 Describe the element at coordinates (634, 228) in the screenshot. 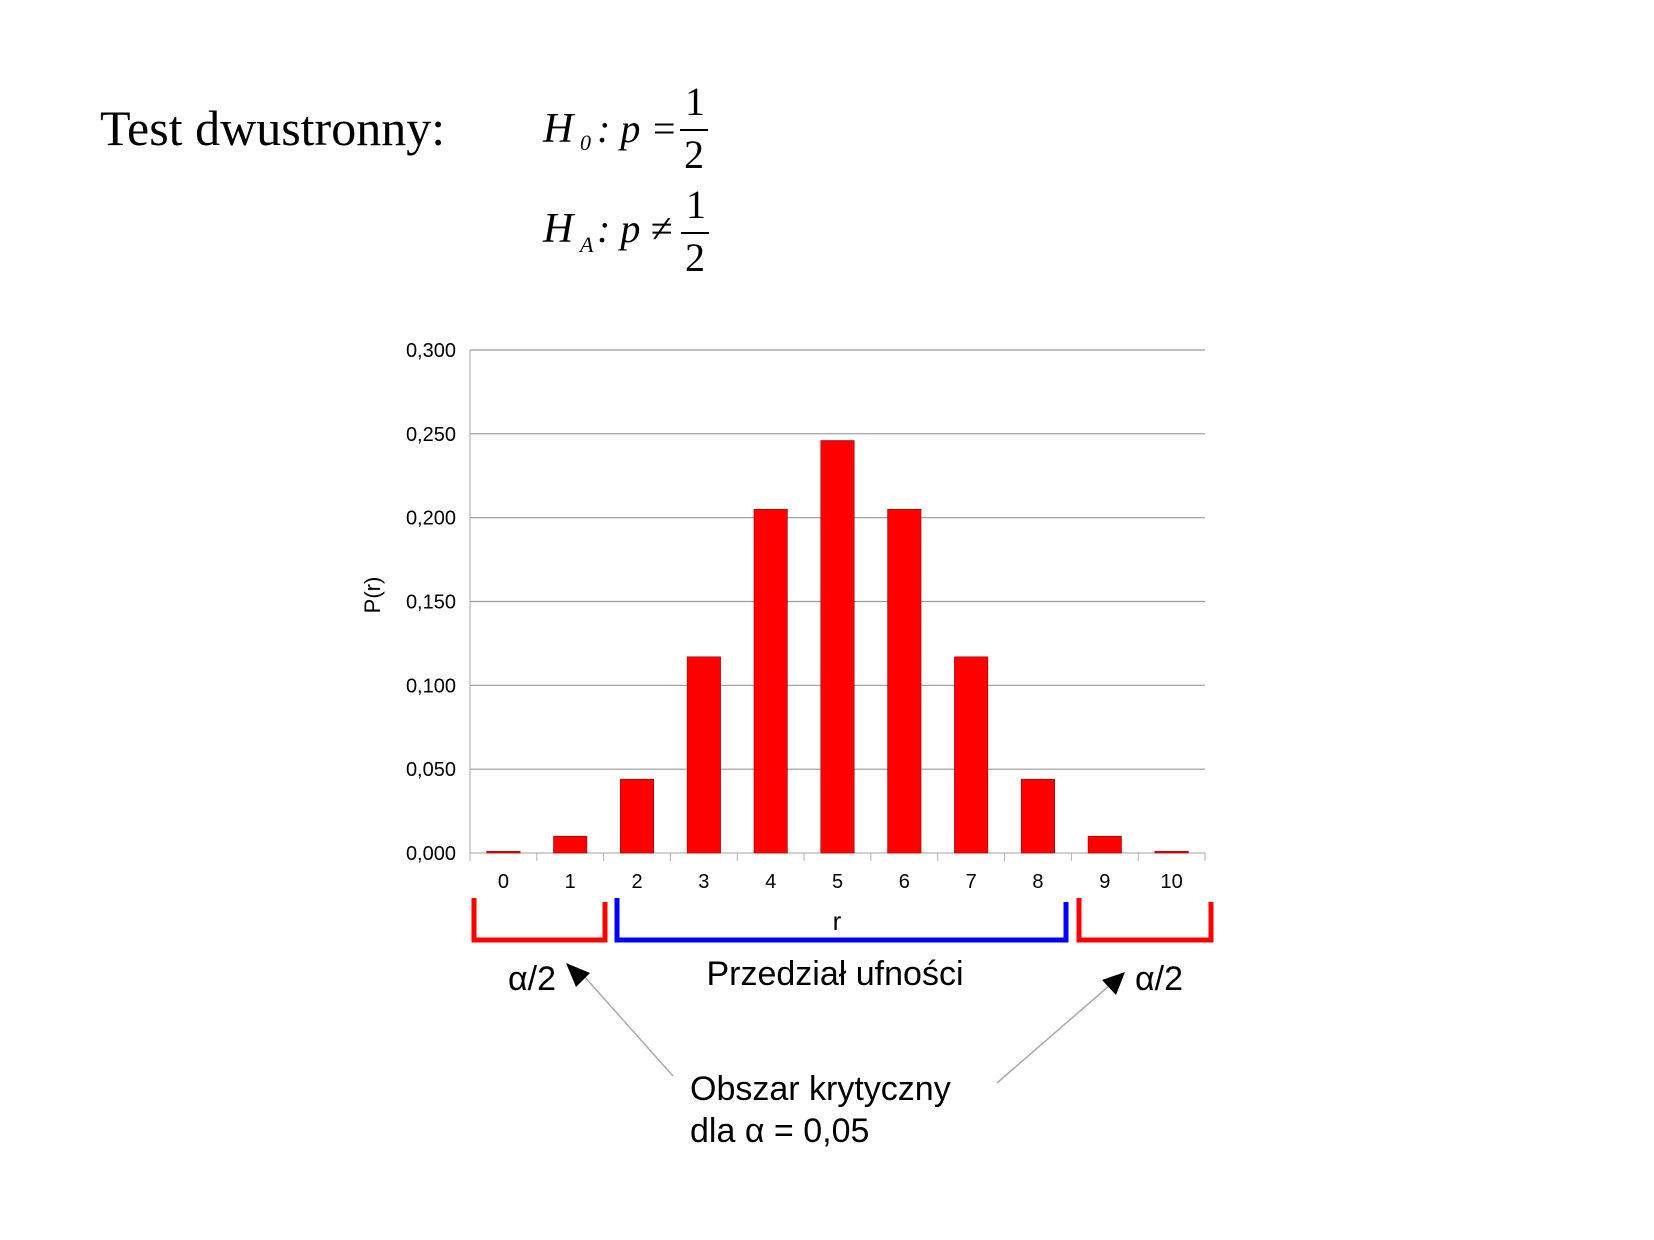

I see `ha-relation: : p ≠` at that location.